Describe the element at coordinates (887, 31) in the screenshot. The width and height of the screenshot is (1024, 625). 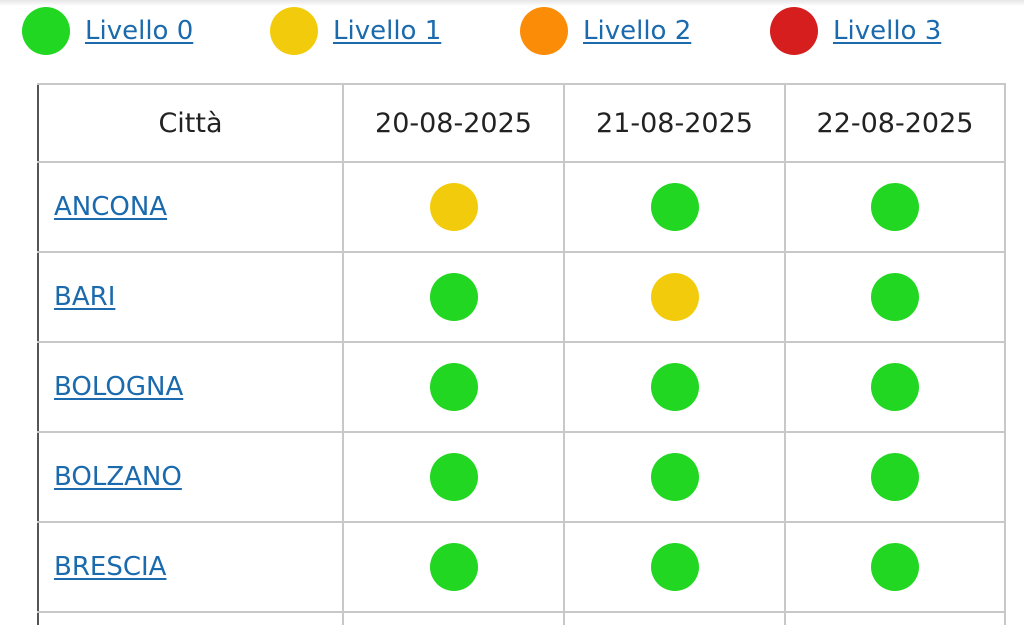
I see `legend-link-level-3: Livello 3` at that location.